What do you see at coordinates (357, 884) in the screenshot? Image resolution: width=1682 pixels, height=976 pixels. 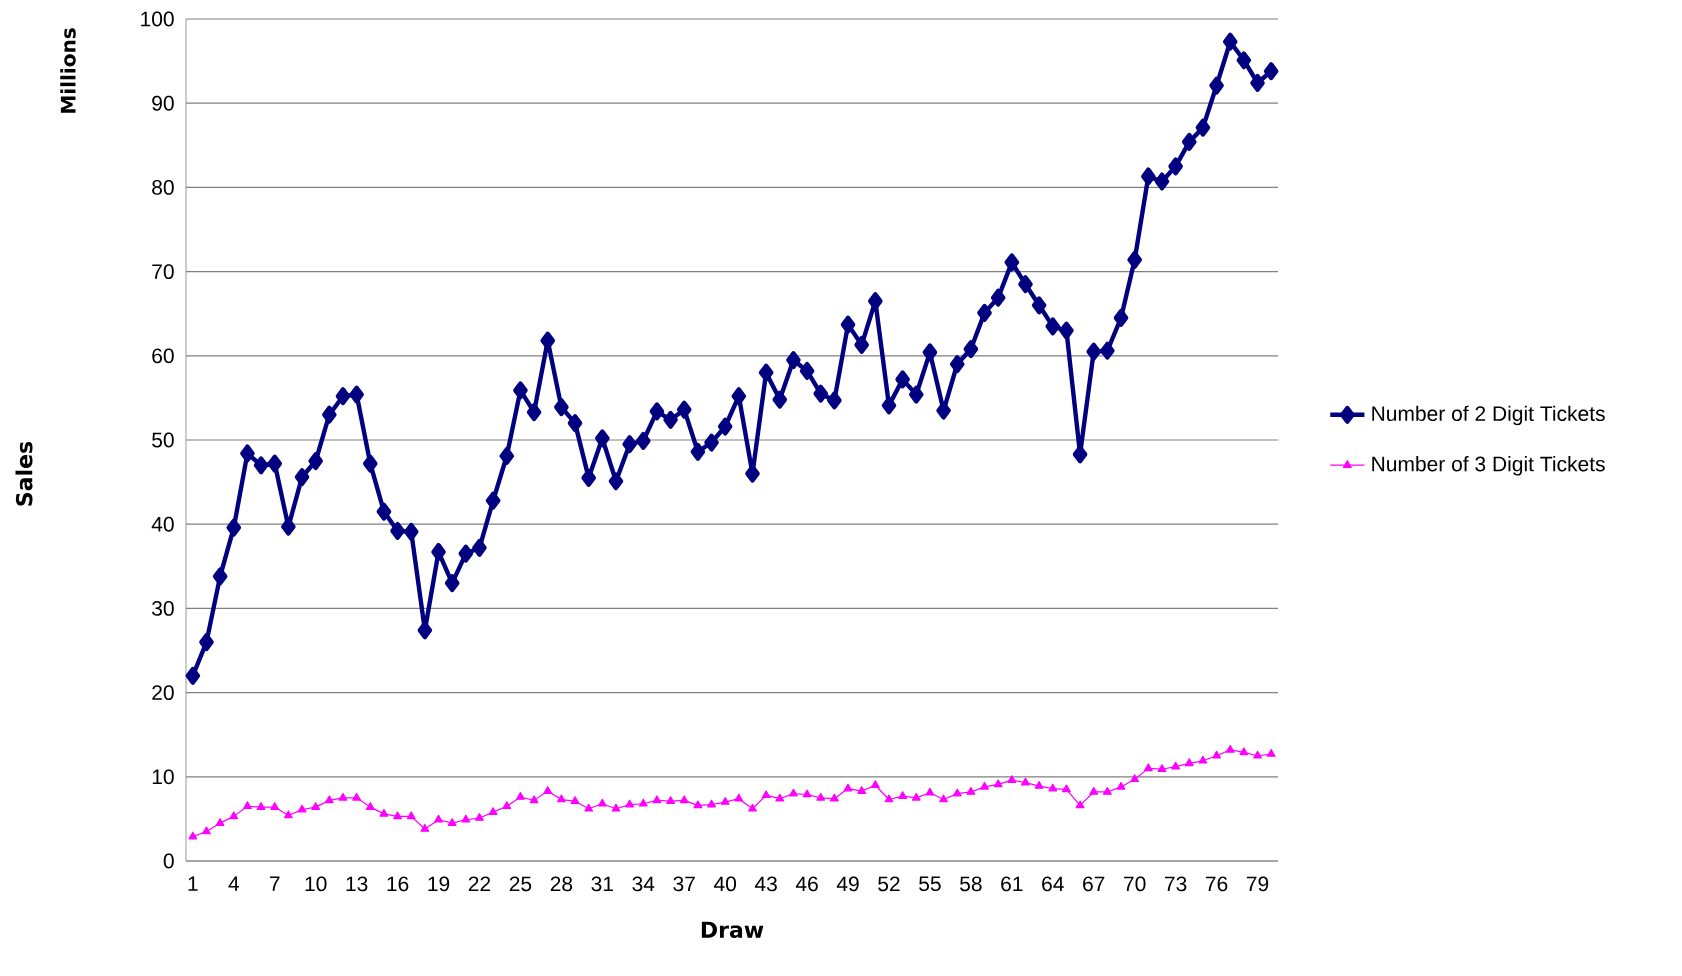 I see `x-tick-label: 13` at bounding box center [357, 884].